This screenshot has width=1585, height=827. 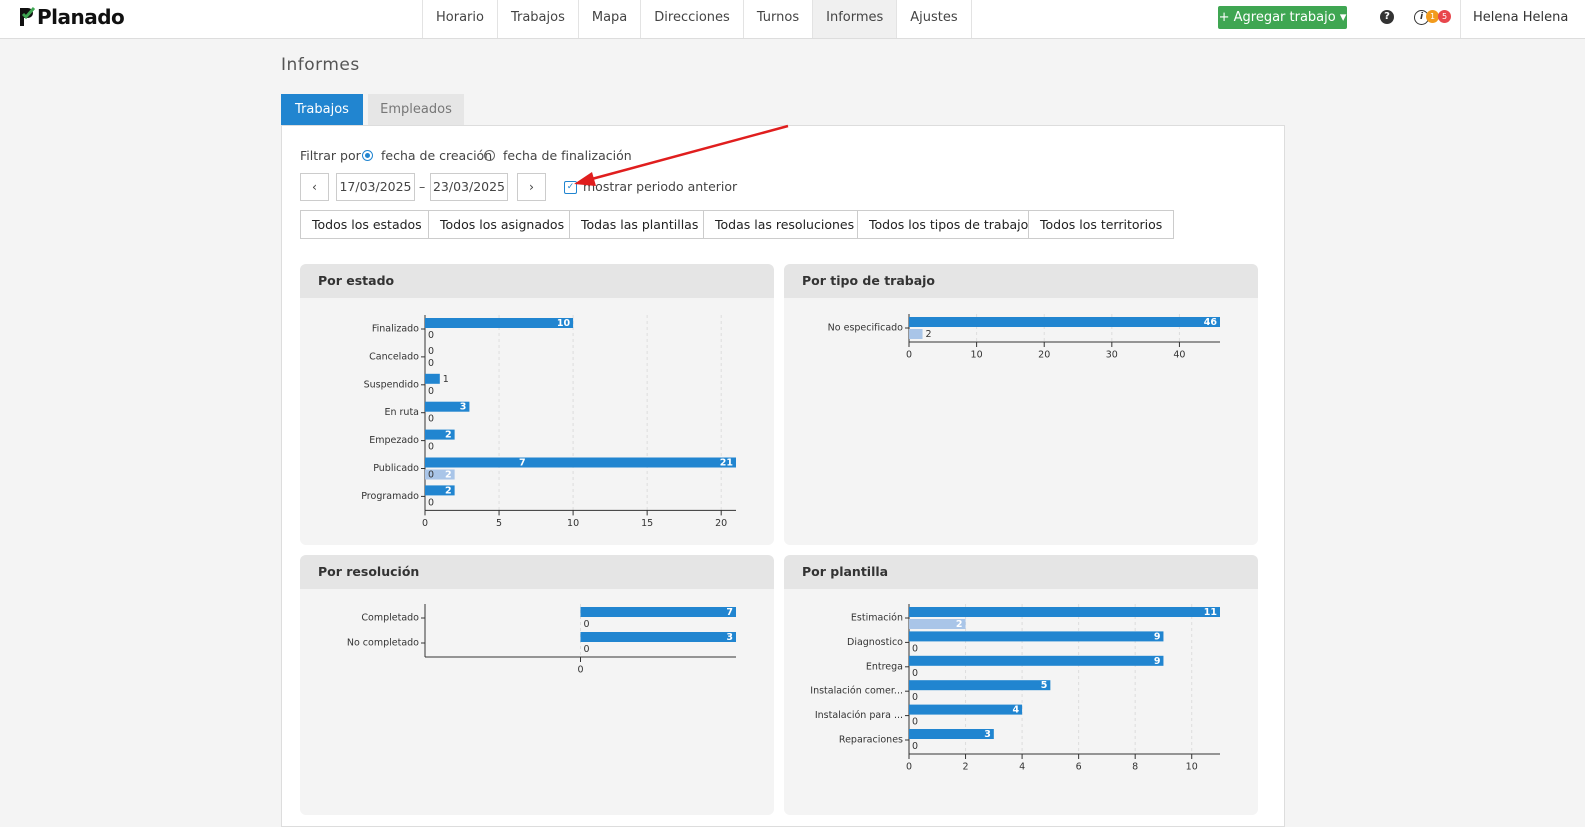 I want to click on x-tick-label: 2, so click(x=966, y=767).